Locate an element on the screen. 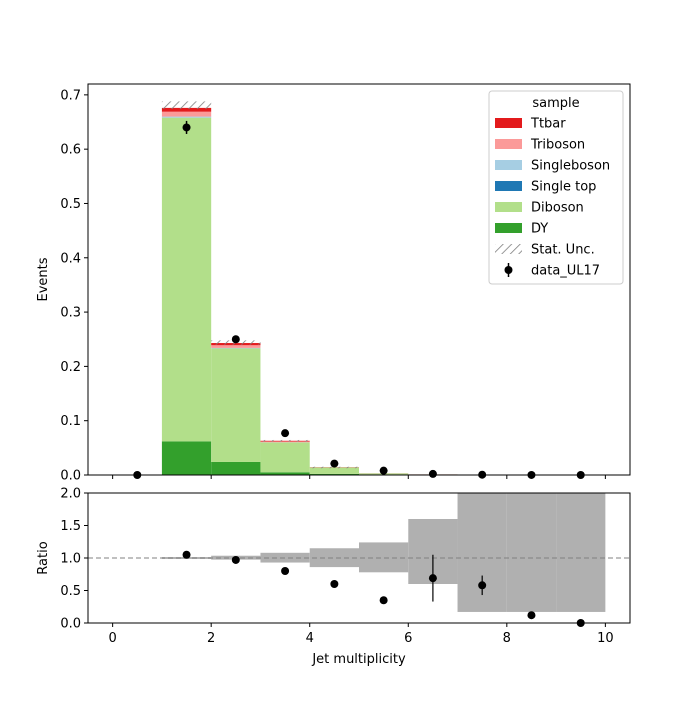 This screenshot has height=705, width=700. legend-label: Ttbar is located at coordinates (548, 124).